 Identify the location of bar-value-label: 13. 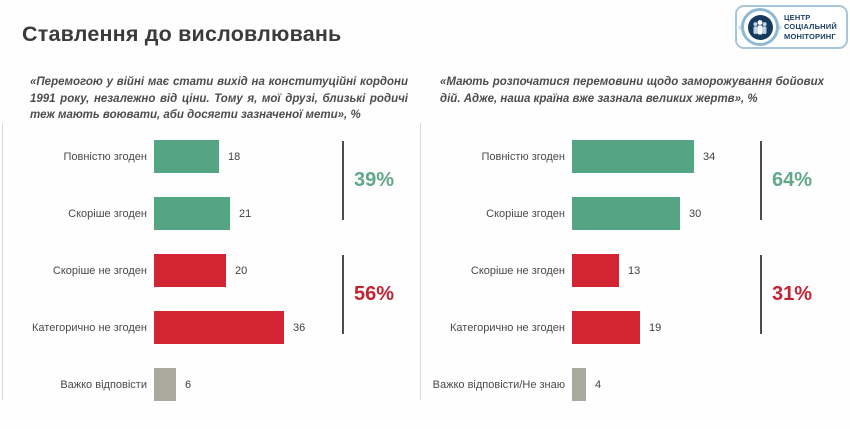
(634, 270).